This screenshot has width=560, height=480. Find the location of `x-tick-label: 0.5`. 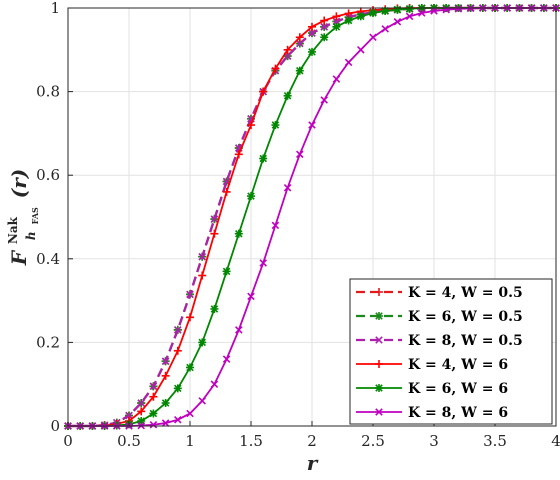

x-tick-label: 0.5 is located at coordinates (129, 441).